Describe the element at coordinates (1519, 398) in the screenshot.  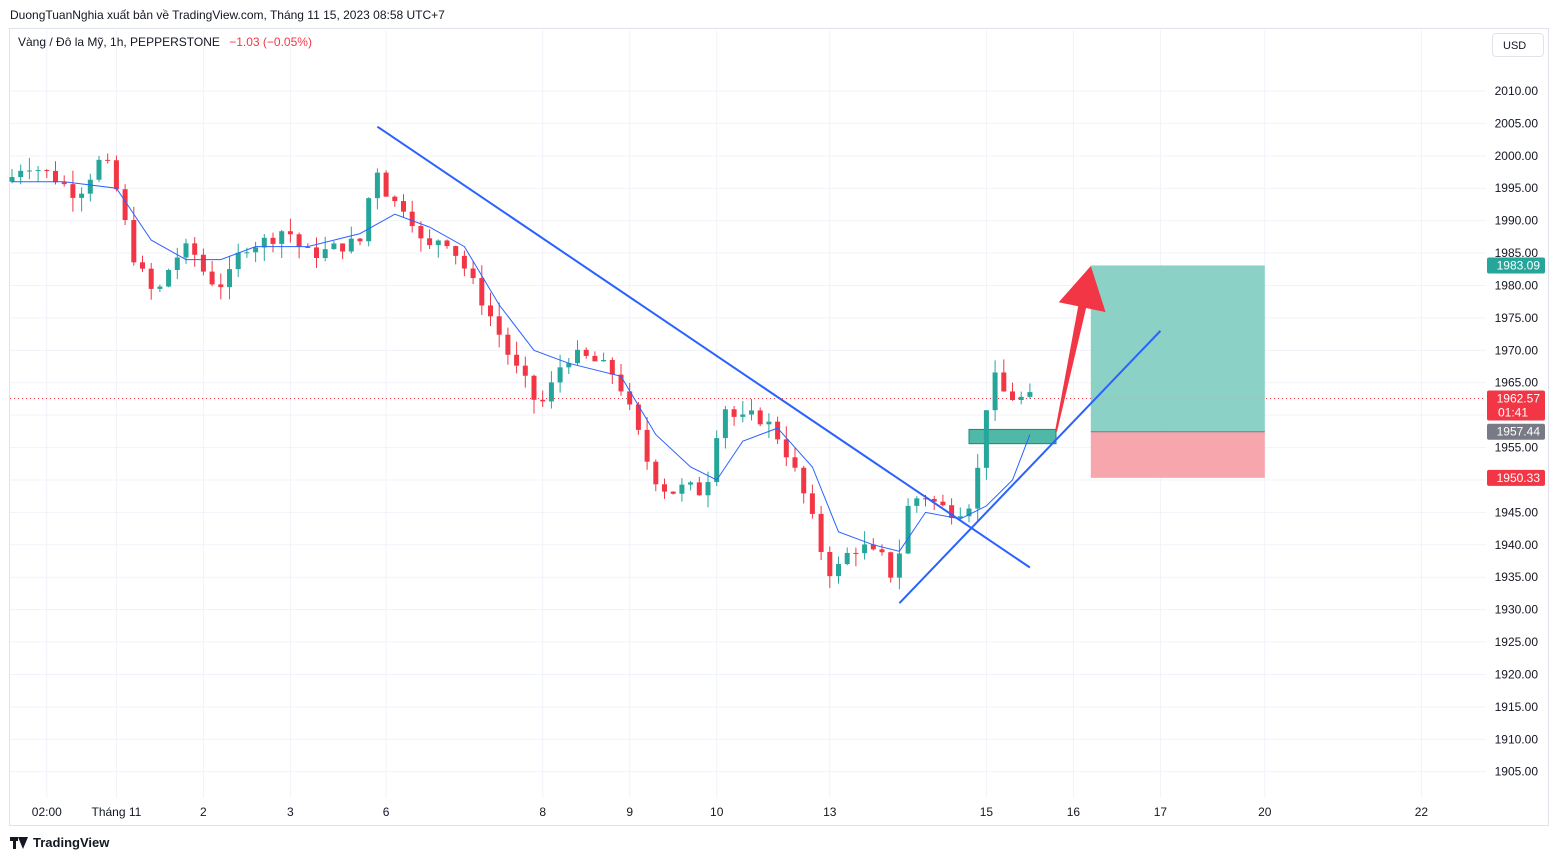
I see `price-label-text: 1962.57` at that location.